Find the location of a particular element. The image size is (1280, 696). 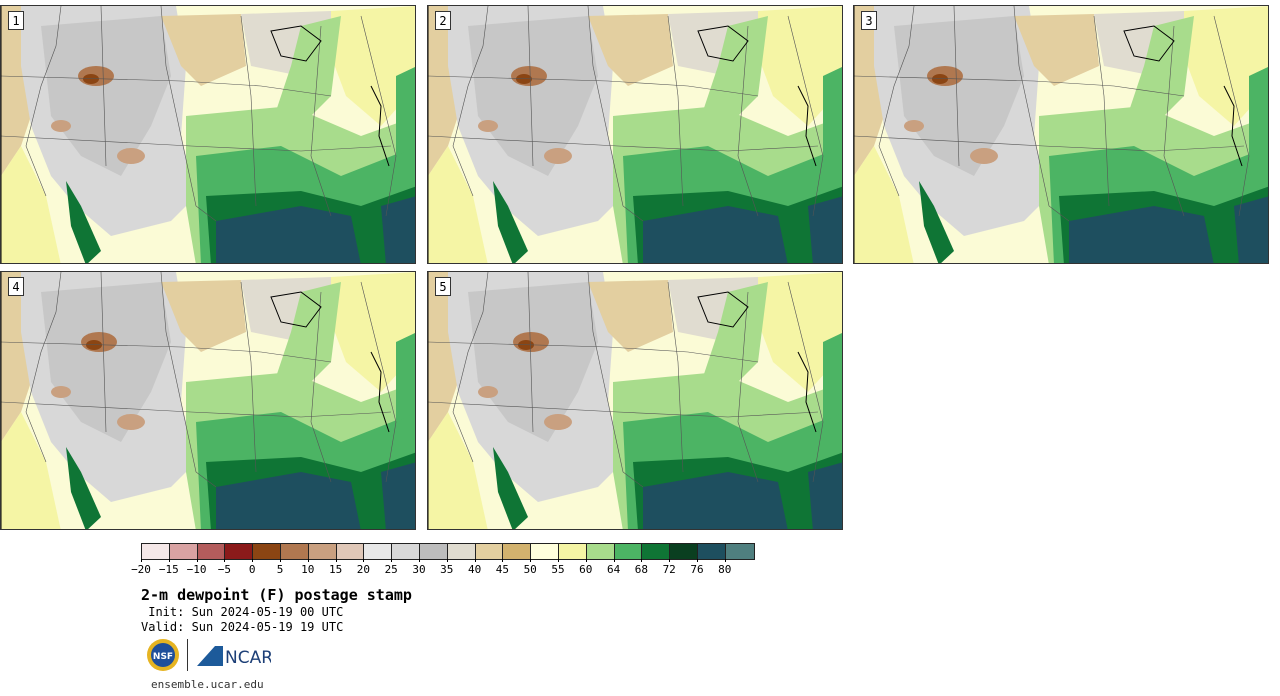

valid-time: Valid: Sun 2024-05-19 19 UTC is located at coordinates (242, 627).